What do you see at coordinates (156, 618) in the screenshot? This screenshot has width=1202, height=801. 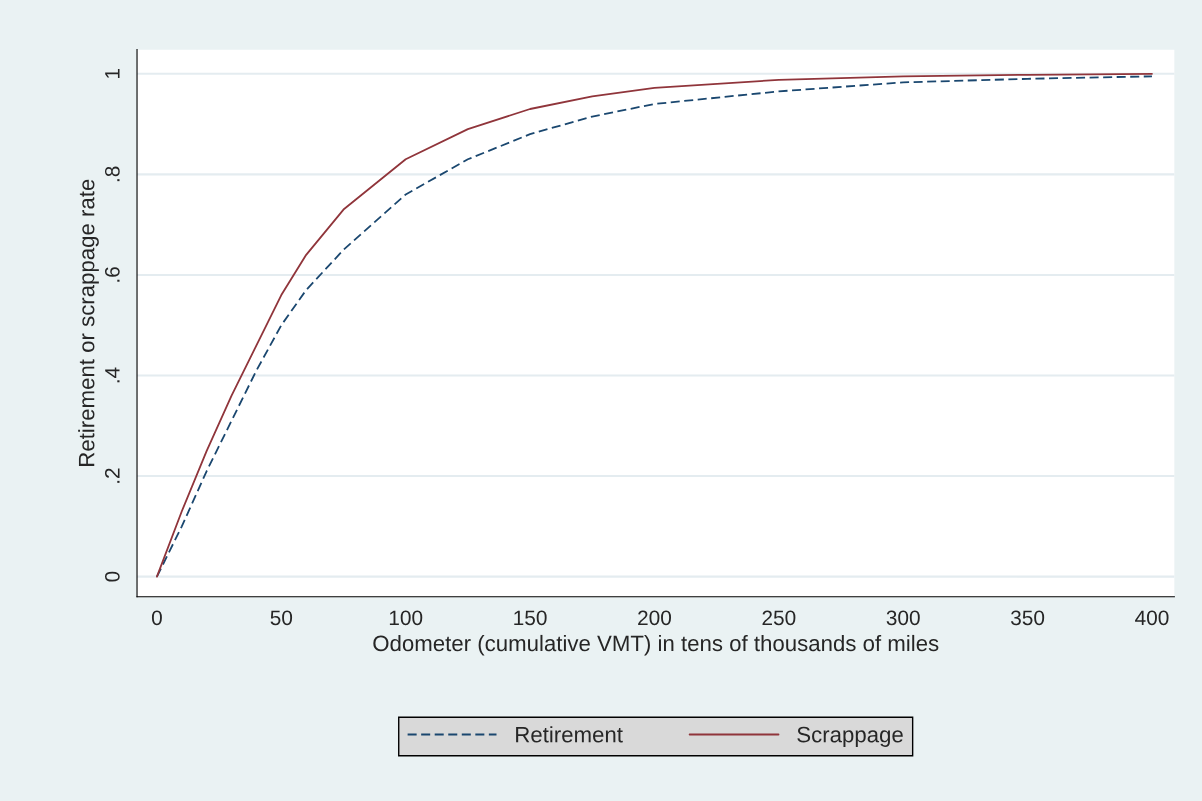 I see `x-tick-label: 0` at bounding box center [156, 618].